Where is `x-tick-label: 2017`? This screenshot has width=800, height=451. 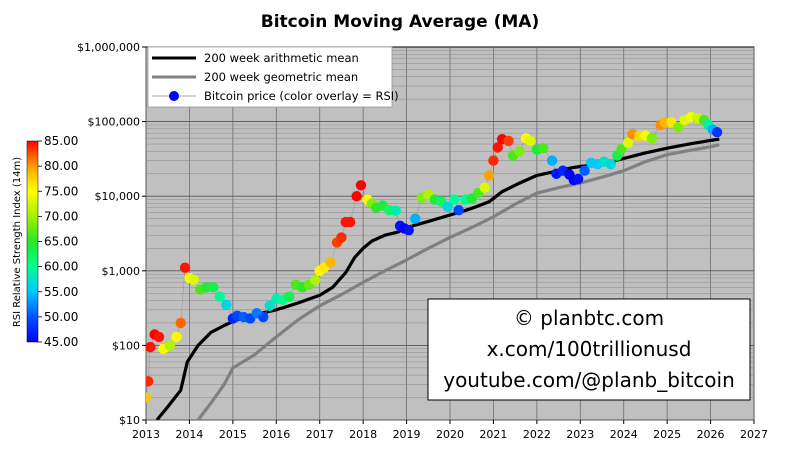 x-tick-label: 2017 is located at coordinates (320, 434).